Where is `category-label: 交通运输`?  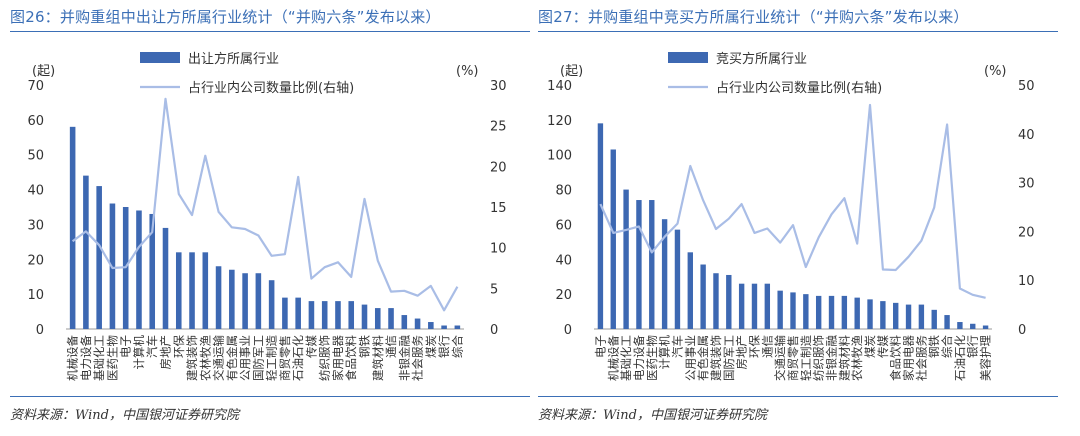
category-label: 交通运输 is located at coordinates (219, 358).